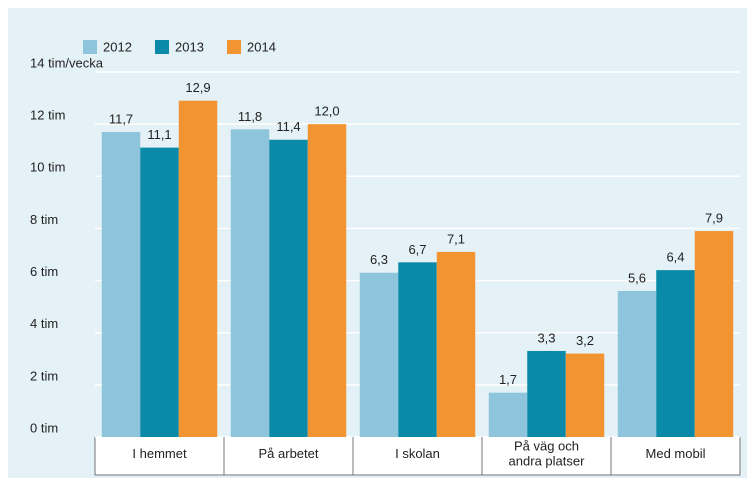 This screenshot has width=755, height=485. What do you see at coordinates (417, 249) in the screenshot?
I see `value-label: 6,7` at bounding box center [417, 249].